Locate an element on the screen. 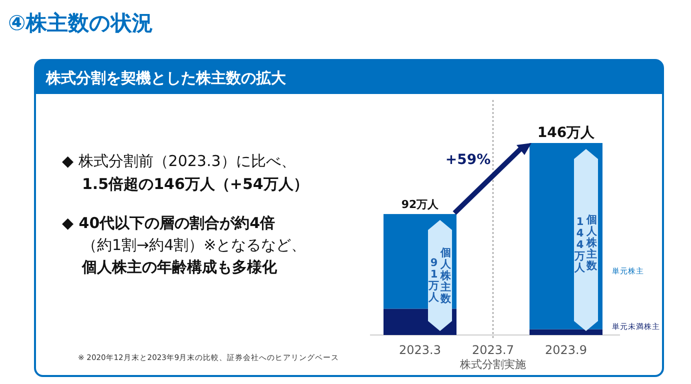 Image resolution: width=691 pixels, height=384 pixels. ref-line-label: 株式分割実施 is located at coordinates (492, 364).